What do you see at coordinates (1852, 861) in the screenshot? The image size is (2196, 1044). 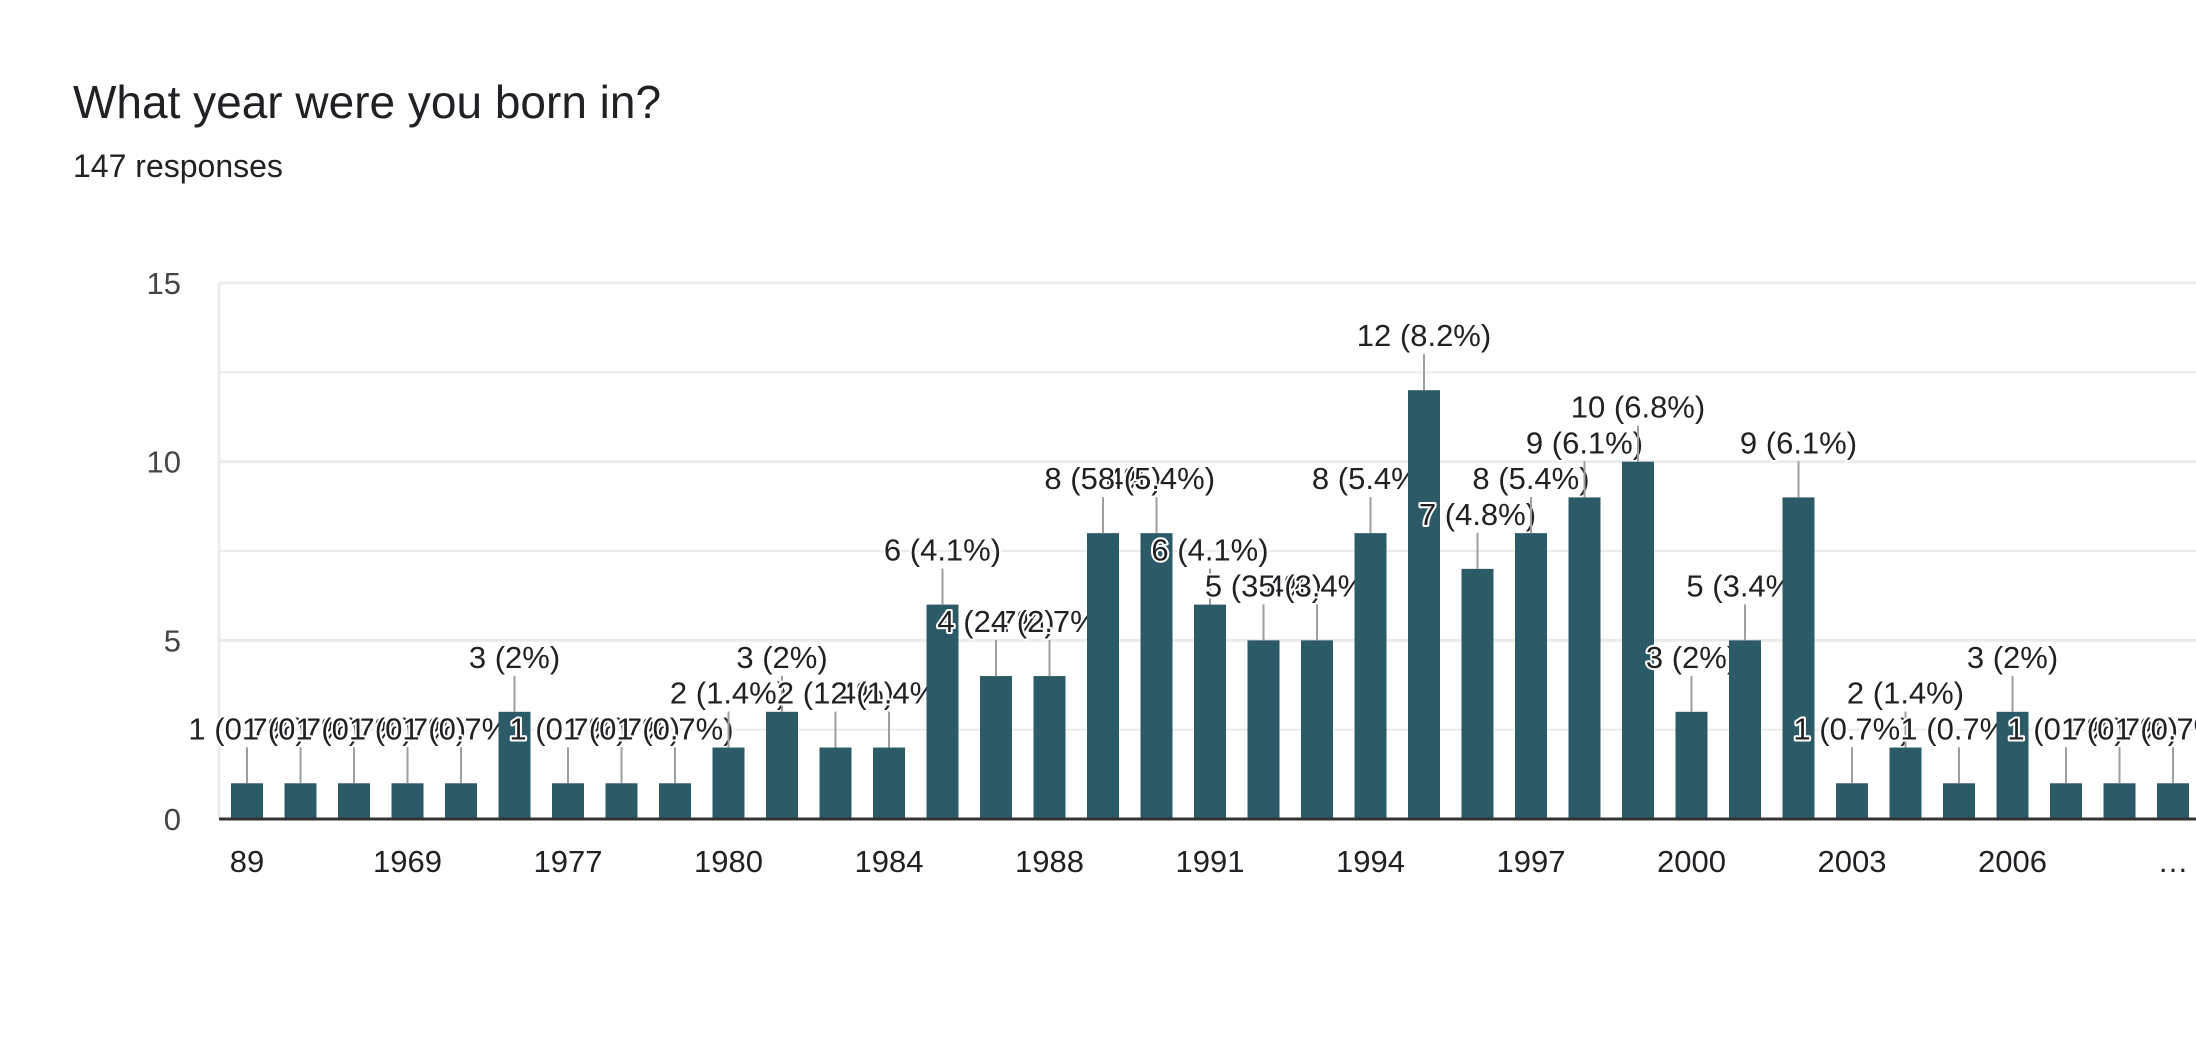 I see `x-tick-label: 2003` at bounding box center [1852, 861].